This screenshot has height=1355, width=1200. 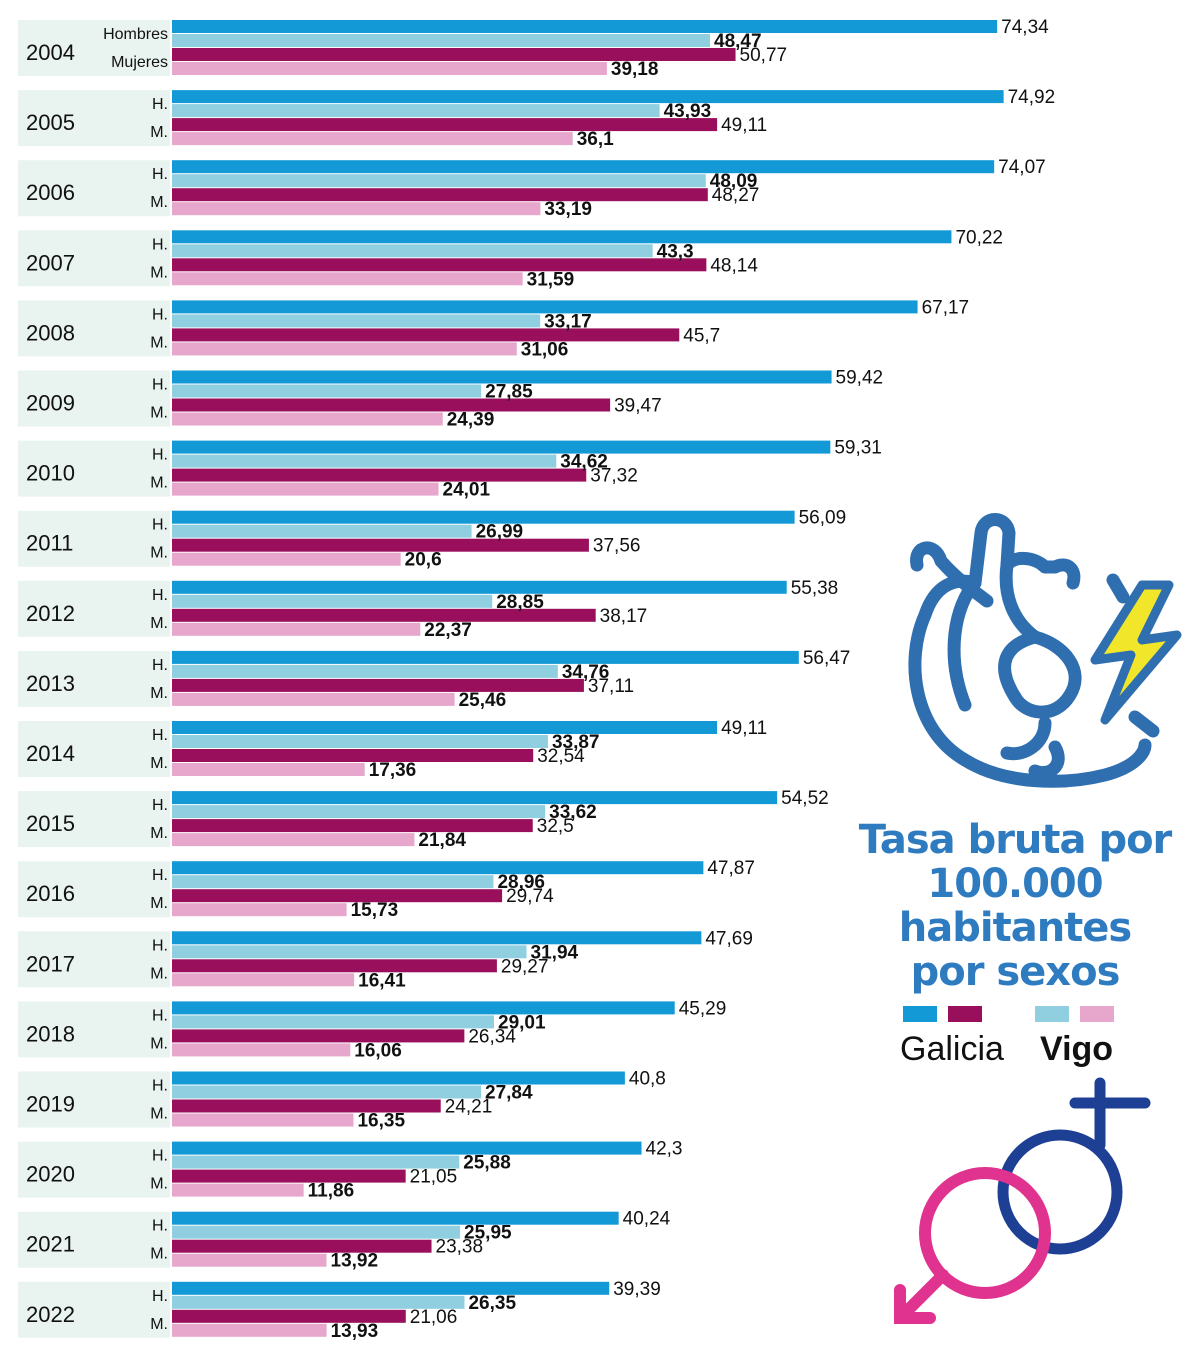 I want to click on data-label: 74,34, so click(x=1025, y=27).